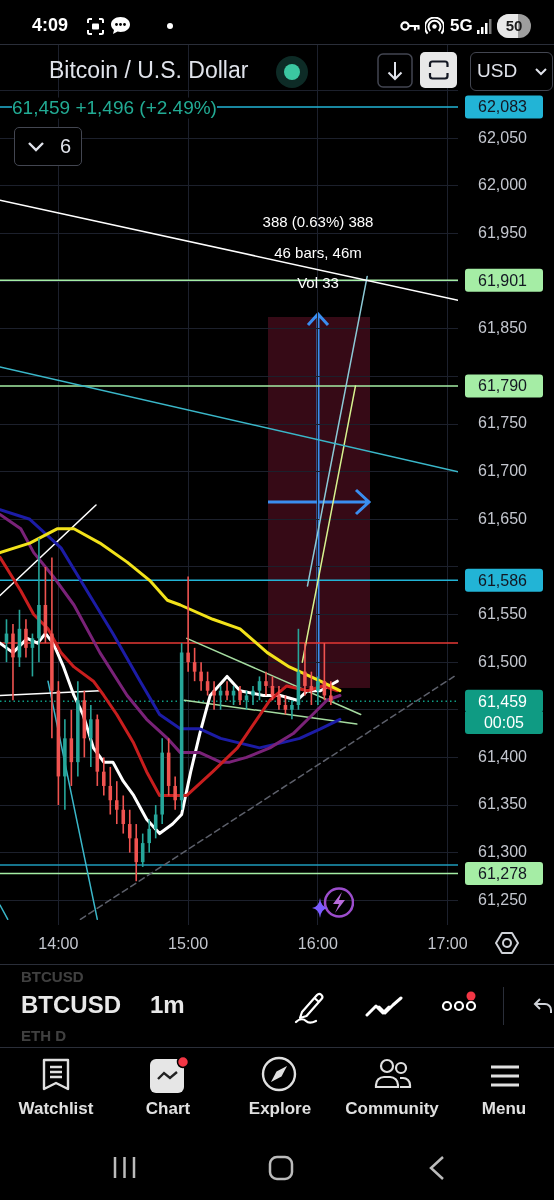  I want to click on text: 50, so click(514, 25).